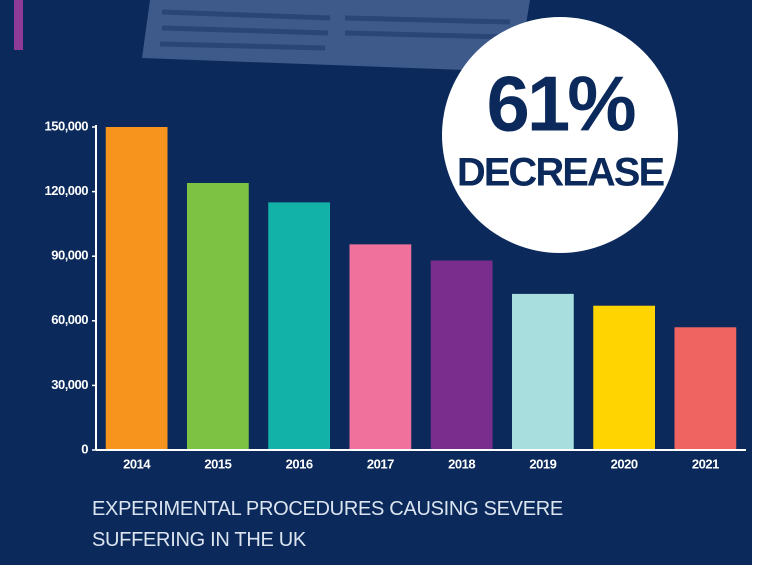  What do you see at coordinates (67, 190) in the screenshot?
I see `y-tick-label: 120,000` at bounding box center [67, 190].